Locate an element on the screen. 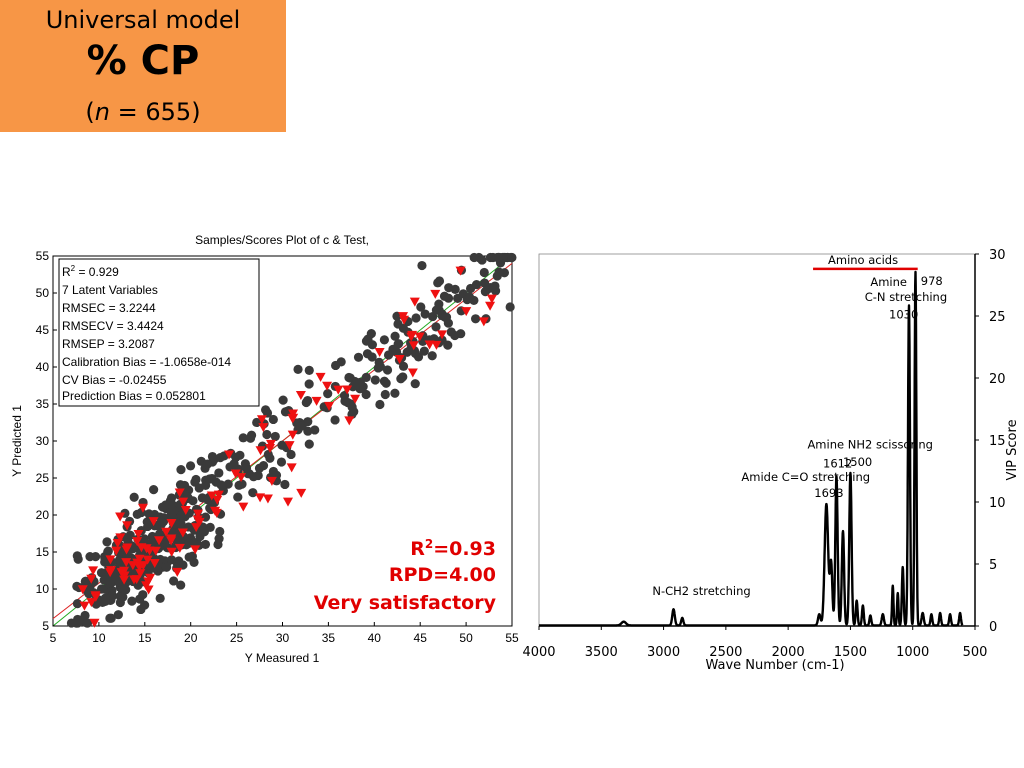  scatter-x-tick-label: 30 is located at coordinates (283, 638).